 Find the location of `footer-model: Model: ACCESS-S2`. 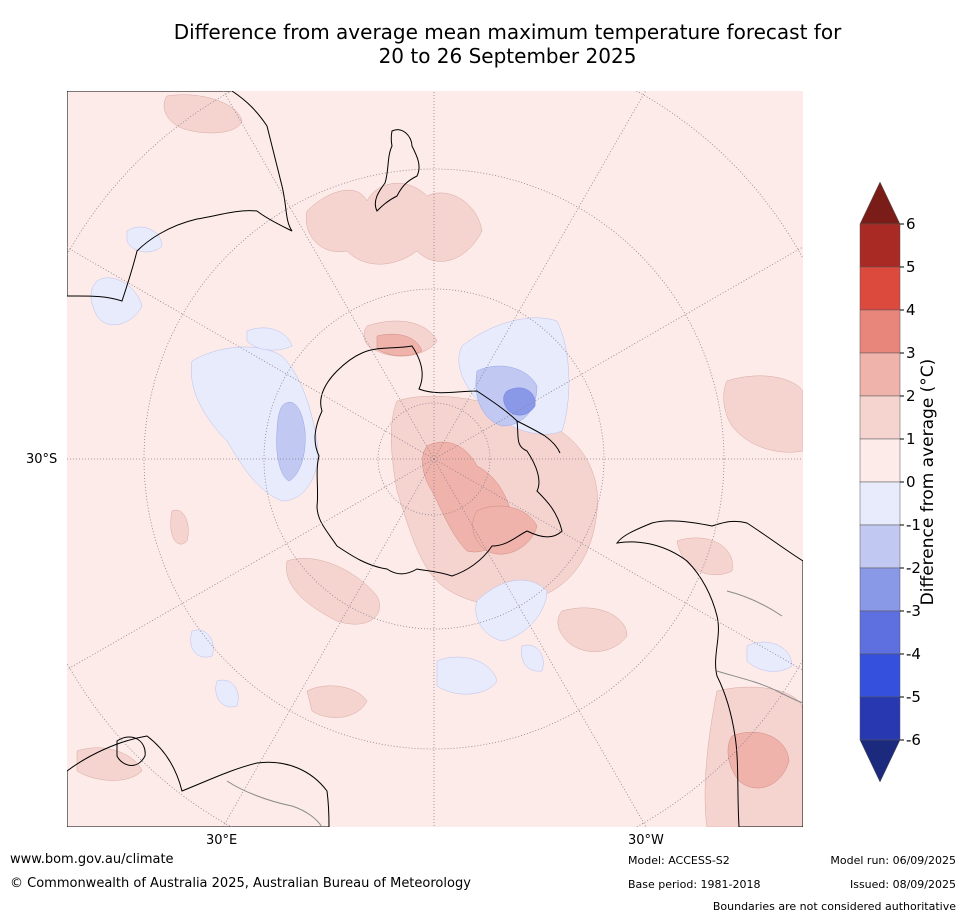

footer-model: Model: ACCESS-S2 is located at coordinates (679, 860).